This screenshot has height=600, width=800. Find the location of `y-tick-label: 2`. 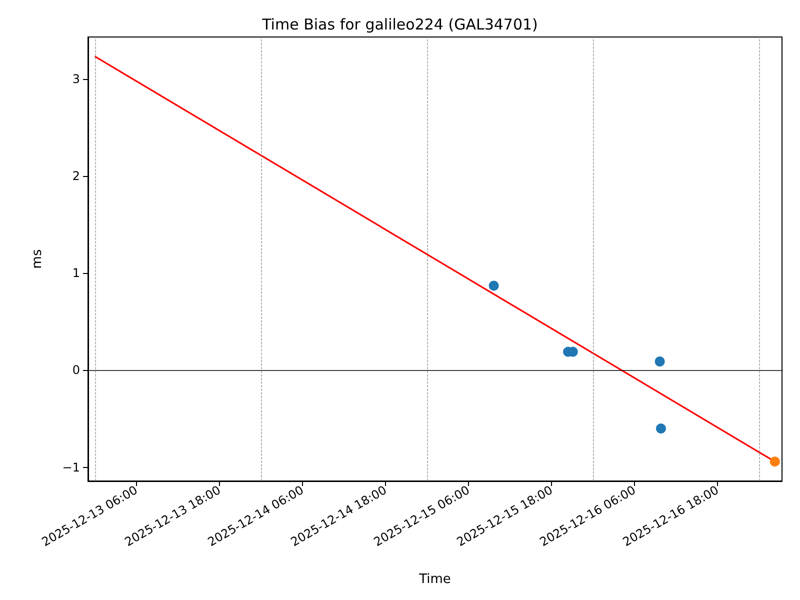

y-tick-label: 2 is located at coordinates (76, 175).